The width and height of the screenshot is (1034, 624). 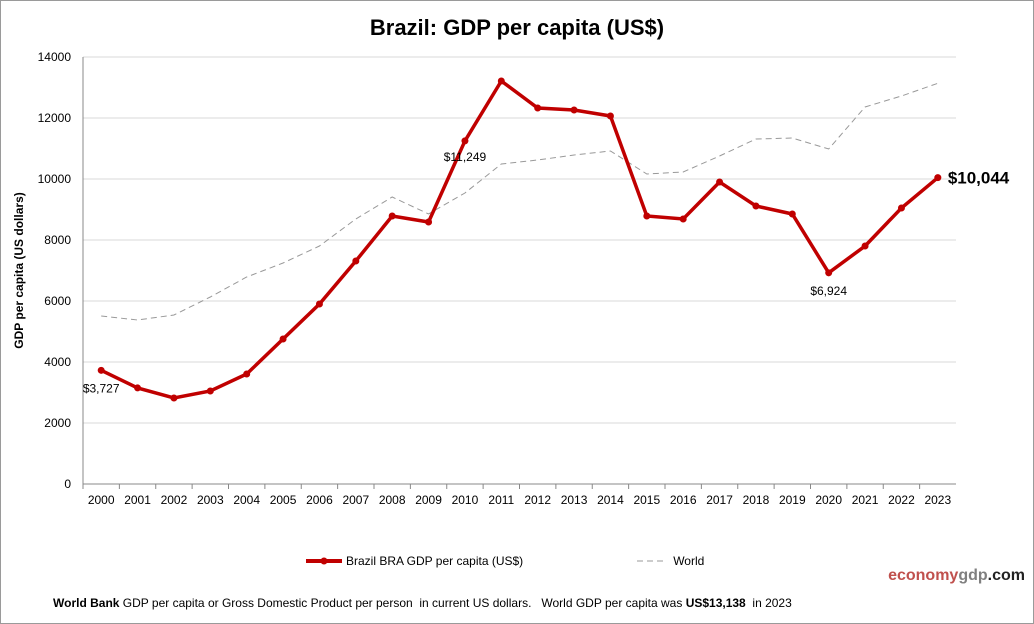 What do you see at coordinates (537, 500) in the screenshot?
I see `x-tick-label: 2012` at bounding box center [537, 500].